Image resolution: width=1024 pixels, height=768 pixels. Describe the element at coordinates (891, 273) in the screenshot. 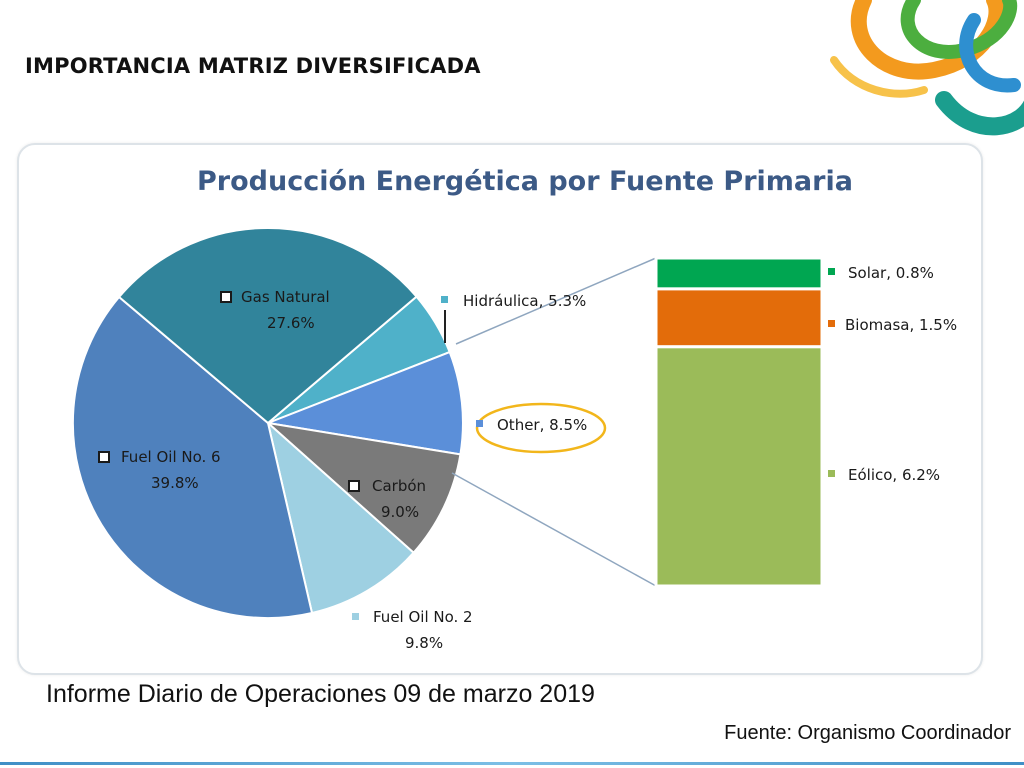

I see `label-solar: Solar, 0.8%` at that location.